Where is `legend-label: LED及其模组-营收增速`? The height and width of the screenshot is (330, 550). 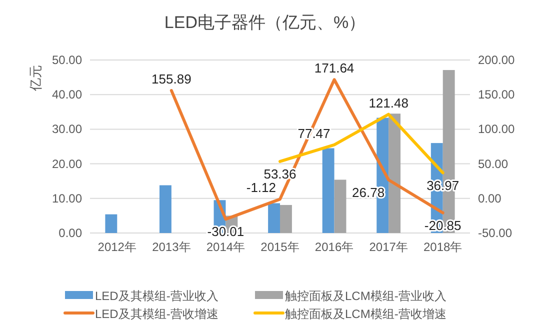
legend-label: LED及其模组-营收增速 is located at coordinates (156, 314).